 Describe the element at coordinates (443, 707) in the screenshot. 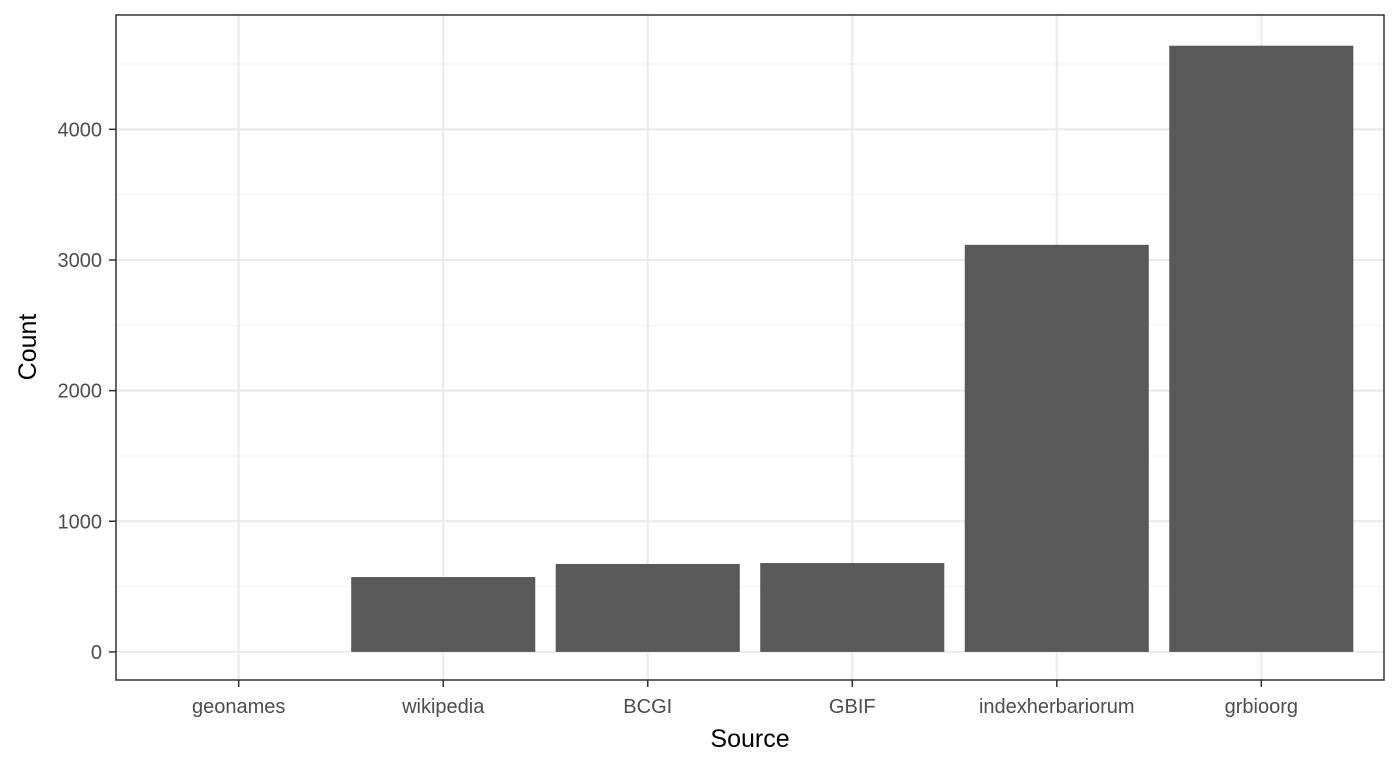

I see `x-tick-label-wikipedia: wikipedia` at that location.